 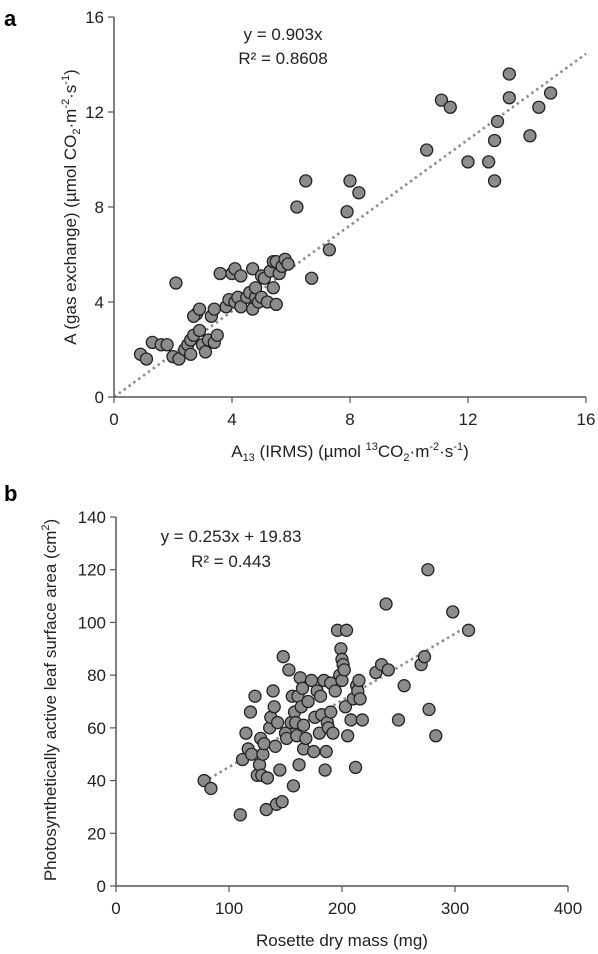 What do you see at coordinates (283, 34) in the screenshot?
I see `panel-a-equation: y = 0.903x` at bounding box center [283, 34].